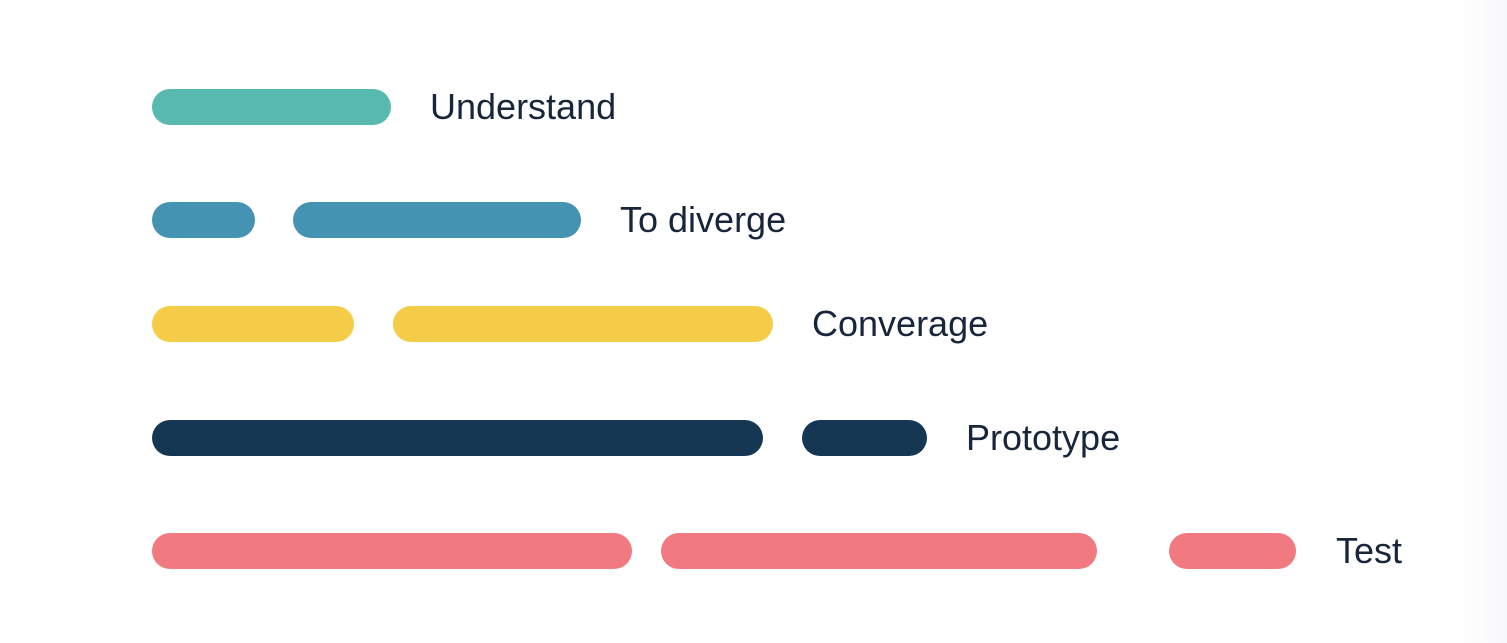 This screenshot has width=1507, height=643. Describe the element at coordinates (753, 106) in the screenshot. I see `phase-row-understand: Understand` at that location.